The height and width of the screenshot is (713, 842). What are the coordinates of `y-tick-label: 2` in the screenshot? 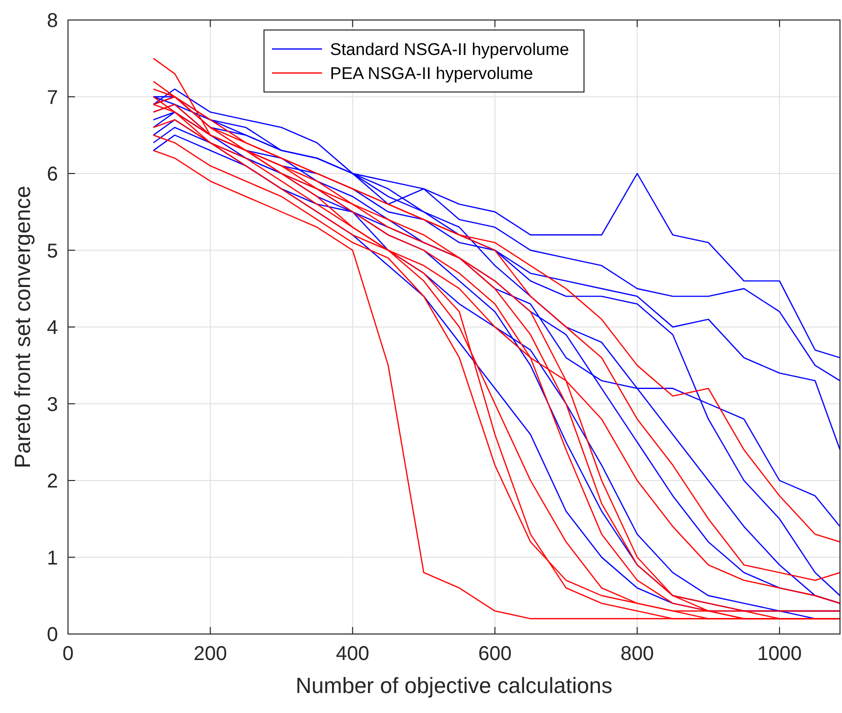 It's located at (52, 481).